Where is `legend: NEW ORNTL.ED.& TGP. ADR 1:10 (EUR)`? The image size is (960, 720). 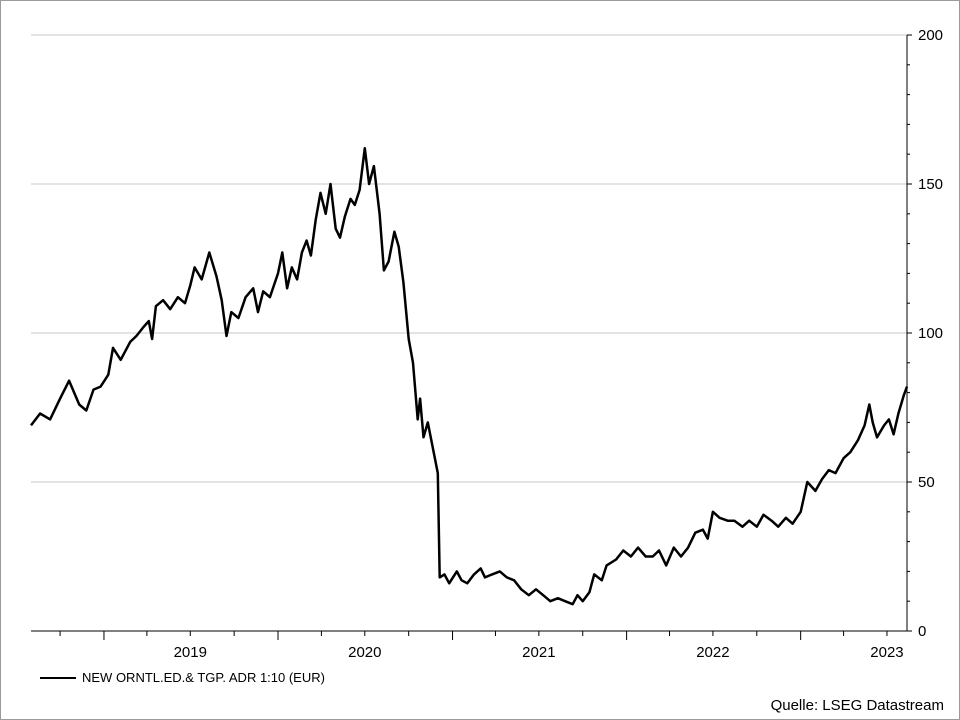 legend: NEW ORNTL.ED.& TGP. ADR 1:10 (EUR) is located at coordinates (182, 677).